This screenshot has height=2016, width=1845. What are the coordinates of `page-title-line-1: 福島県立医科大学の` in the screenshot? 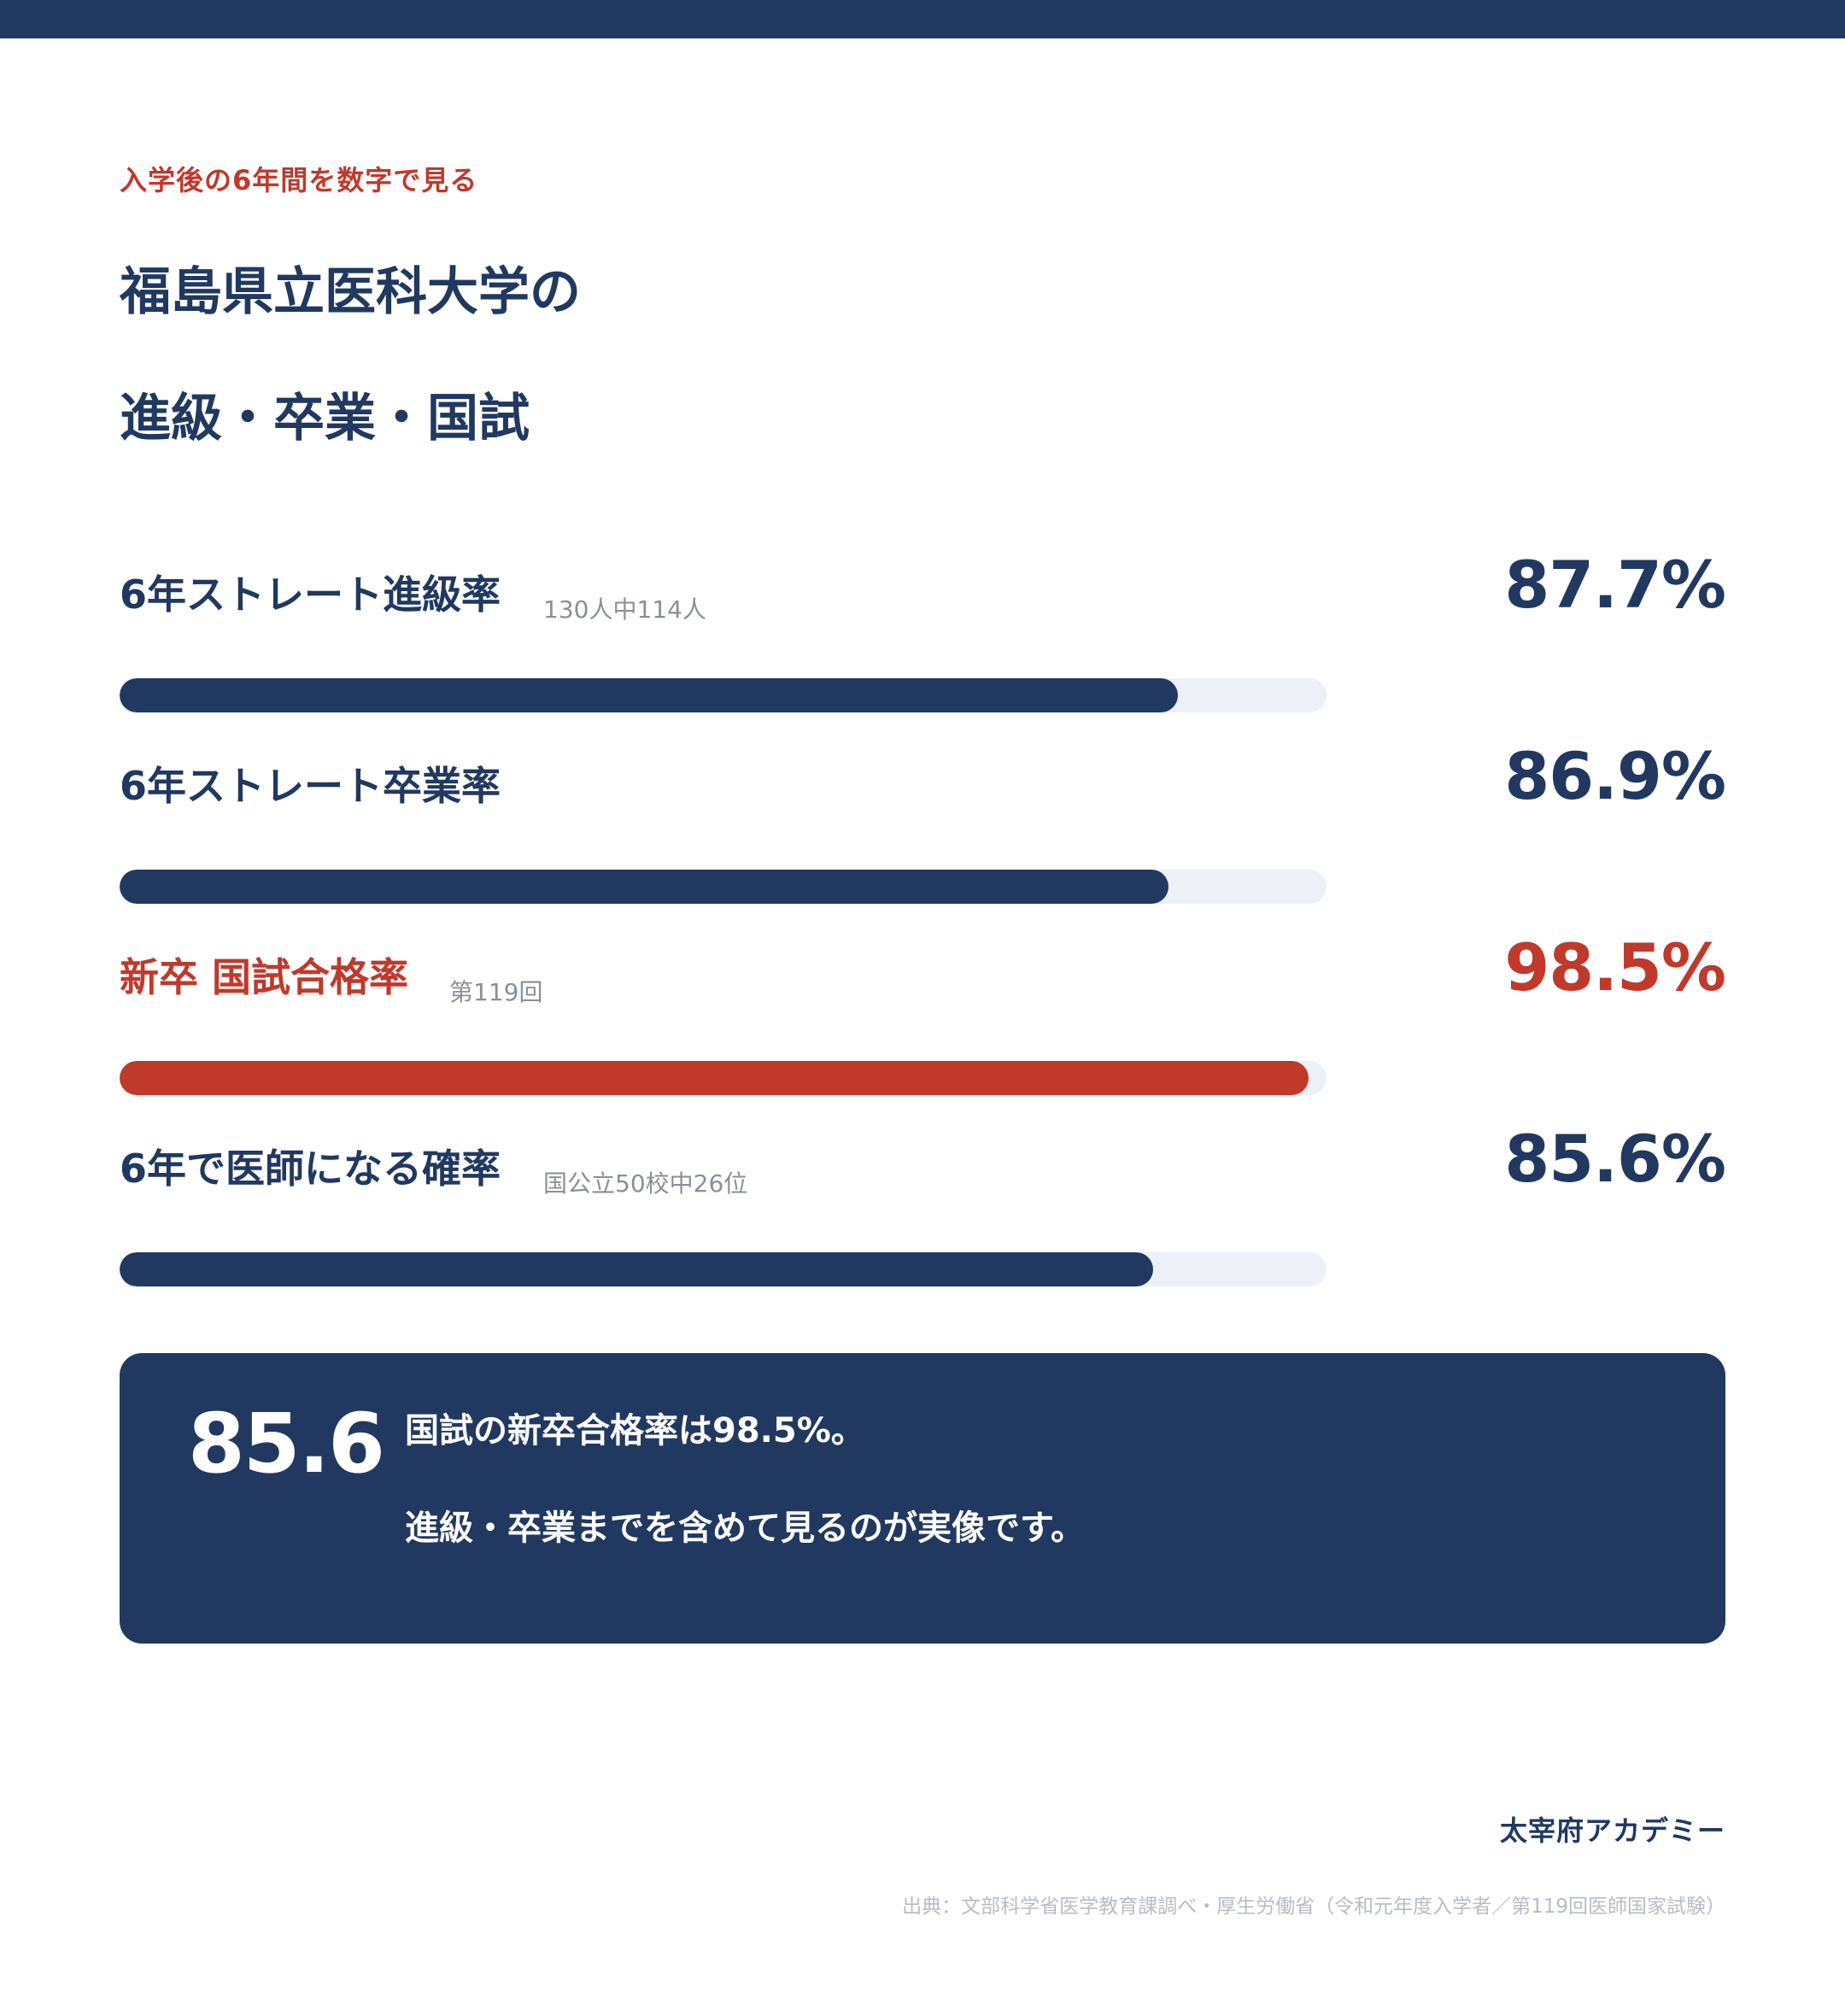 It's located at (350, 292).